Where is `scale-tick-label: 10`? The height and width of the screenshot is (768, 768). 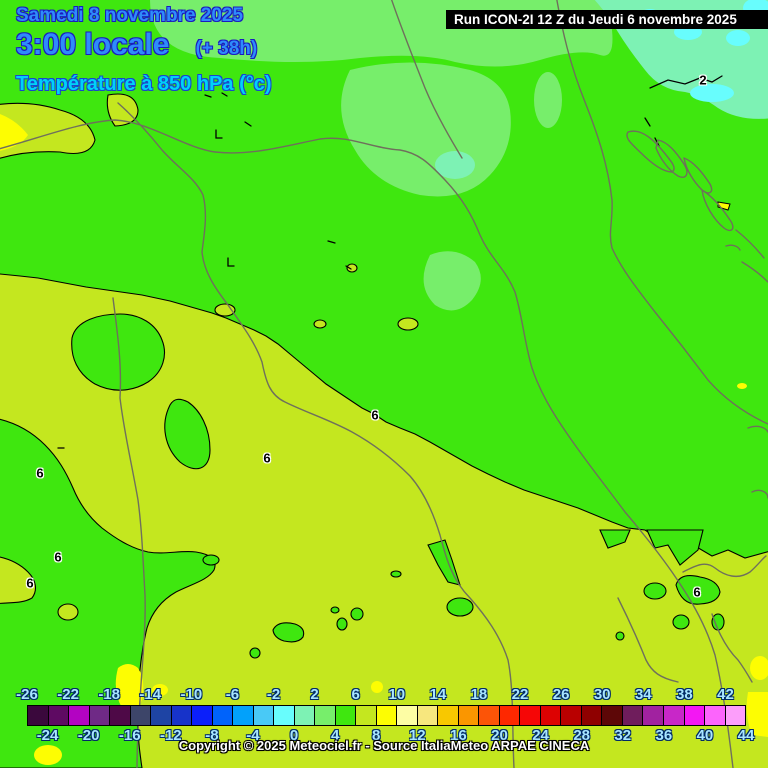 scale-tick-label: 10 is located at coordinates (397, 694).